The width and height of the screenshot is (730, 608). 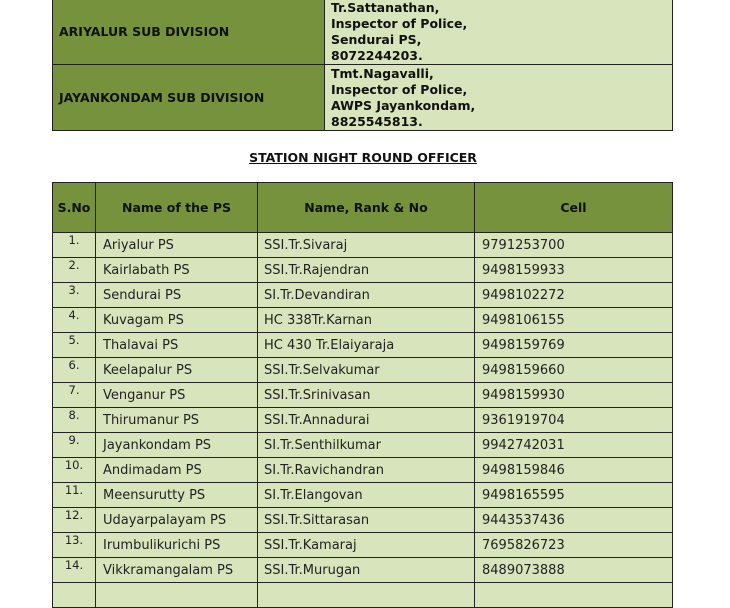 I want to click on officer-name: Tmt.Nagavalli,, so click(x=382, y=73).